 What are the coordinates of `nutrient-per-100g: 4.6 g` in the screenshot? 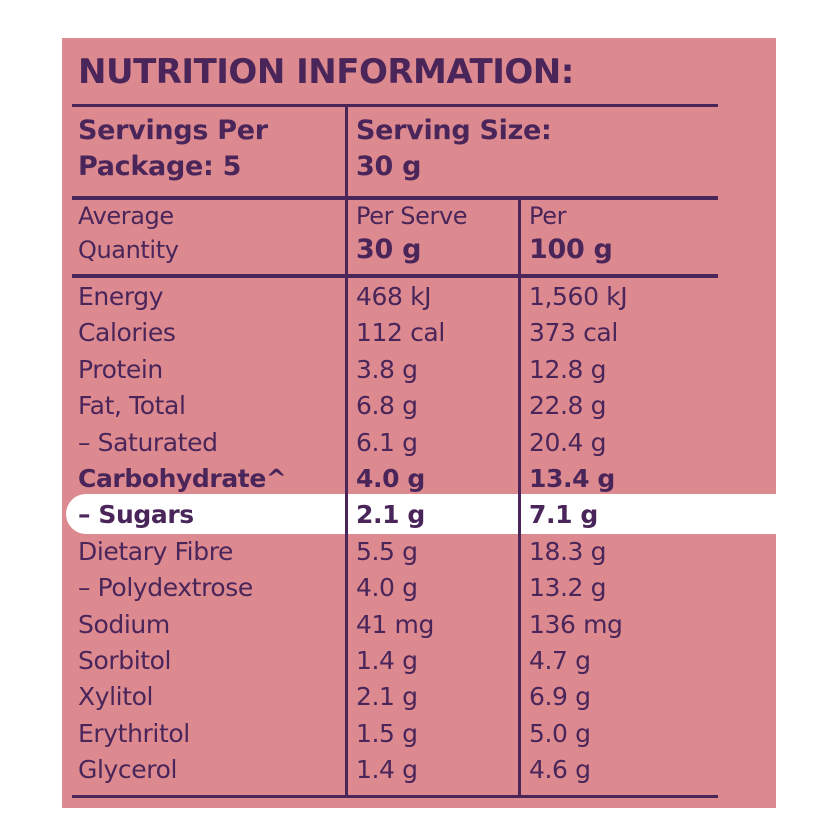 It's located at (560, 769).